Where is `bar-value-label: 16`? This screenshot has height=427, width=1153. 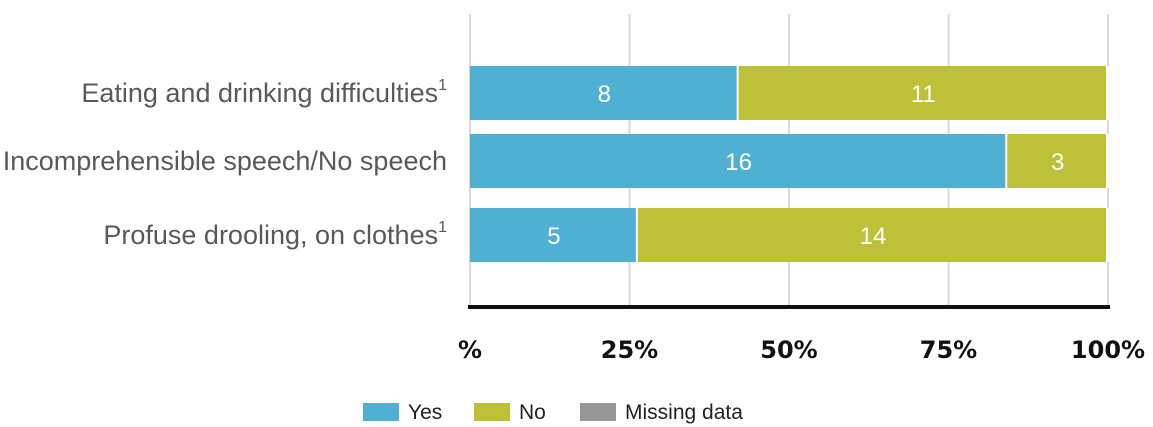
bar-value-label: 16 is located at coordinates (738, 162).